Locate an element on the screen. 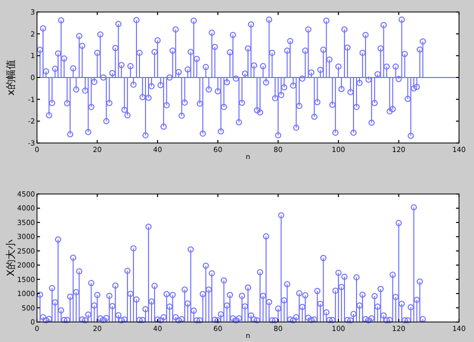  y-axis-title: X的大小 is located at coordinates (11, 258).